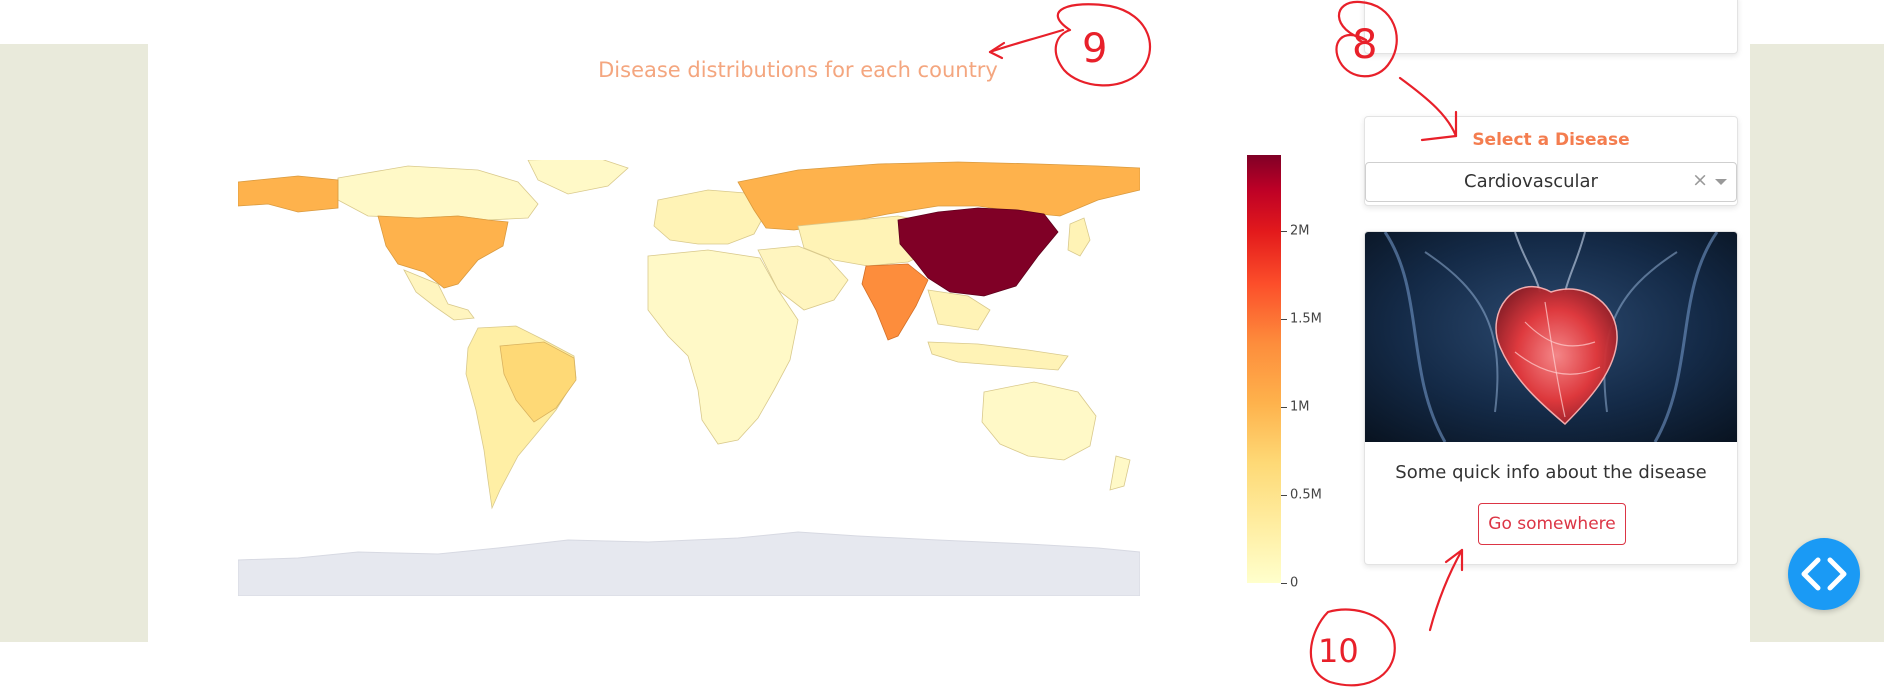 Image resolution: width=1884 pixels, height=690 pixels. What do you see at coordinates (689, 563) in the screenshot?
I see `antarctica-region` at bounding box center [689, 563].